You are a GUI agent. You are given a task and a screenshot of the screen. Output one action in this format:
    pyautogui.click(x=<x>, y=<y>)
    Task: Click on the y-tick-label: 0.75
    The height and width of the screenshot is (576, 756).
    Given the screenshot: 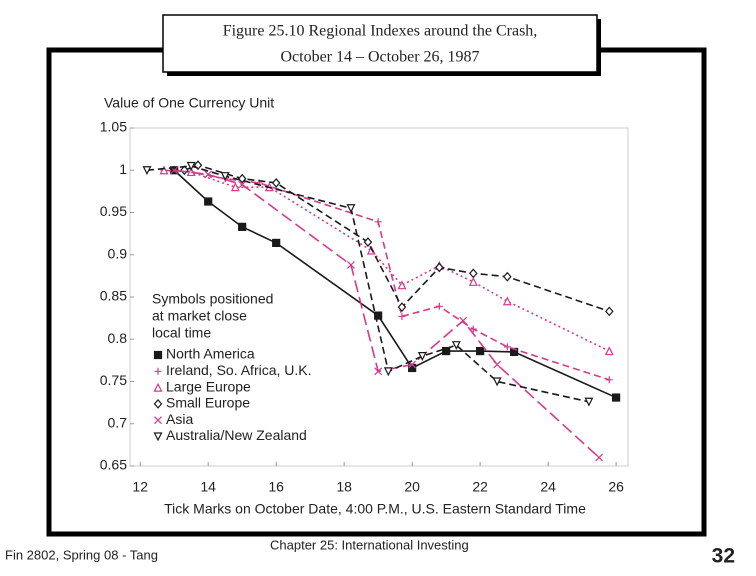 What is the action you would take?
    pyautogui.click(x=113, y=380)
    